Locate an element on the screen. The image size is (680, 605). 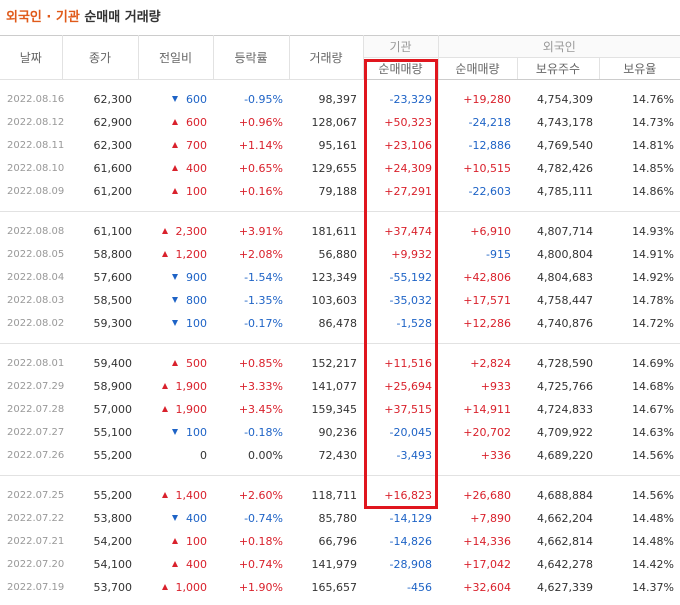
cell: 4,807,714 is located at coordinates (558, 231).